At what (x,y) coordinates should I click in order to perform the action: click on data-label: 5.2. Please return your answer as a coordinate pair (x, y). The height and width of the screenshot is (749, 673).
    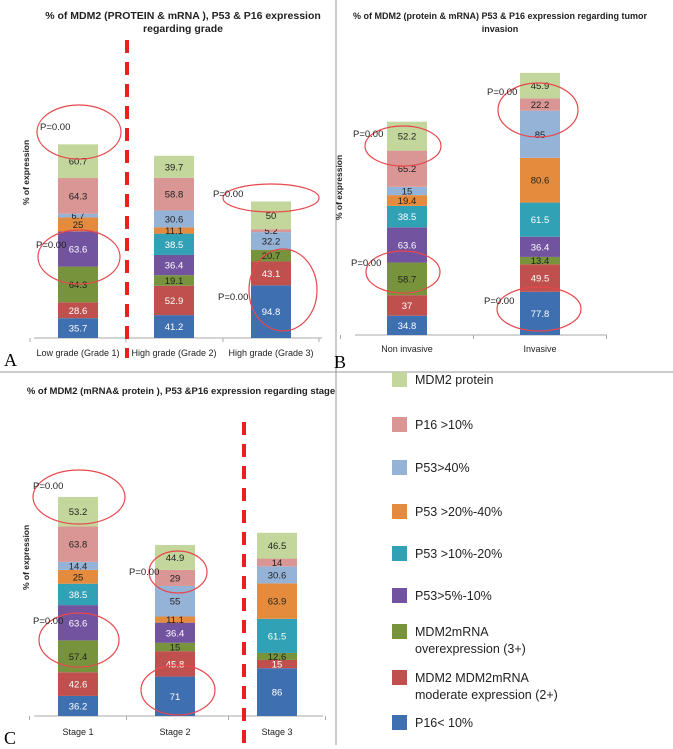
    Looking at the image, I should click on (270, 231).